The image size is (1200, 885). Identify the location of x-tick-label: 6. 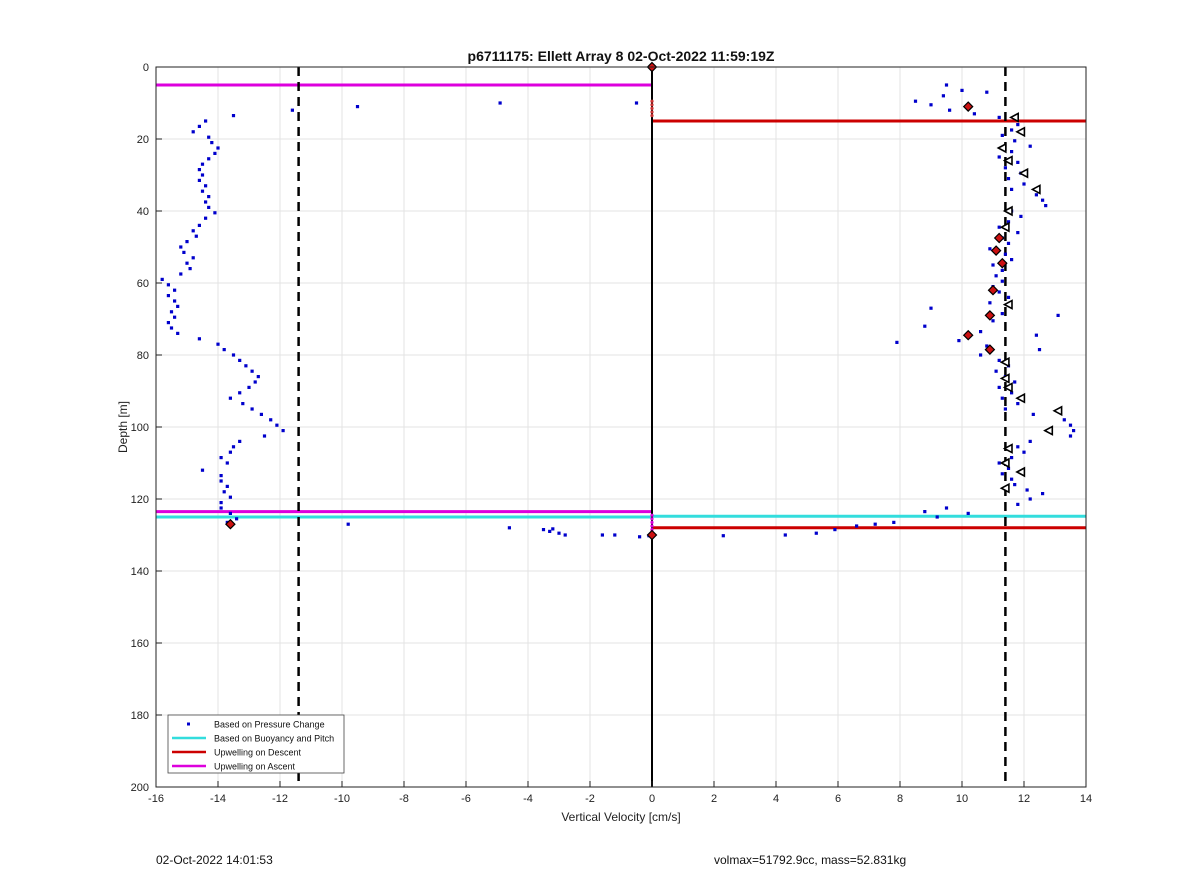
(838, 799).